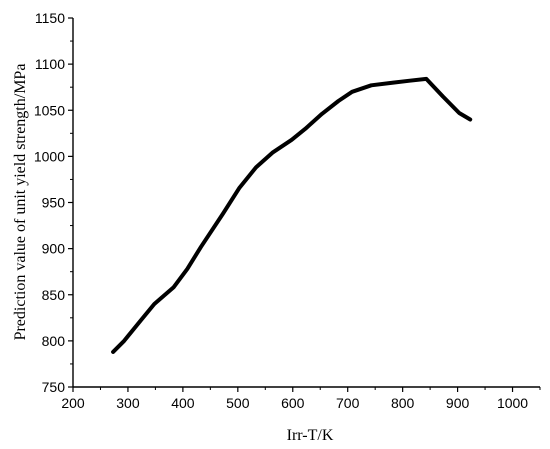 This screenshot has height=449, width=550. What do you see at coordinates (54, 295) in the screenshot?
I see `y-tick-label: 850` at bounding box center [54, 295].